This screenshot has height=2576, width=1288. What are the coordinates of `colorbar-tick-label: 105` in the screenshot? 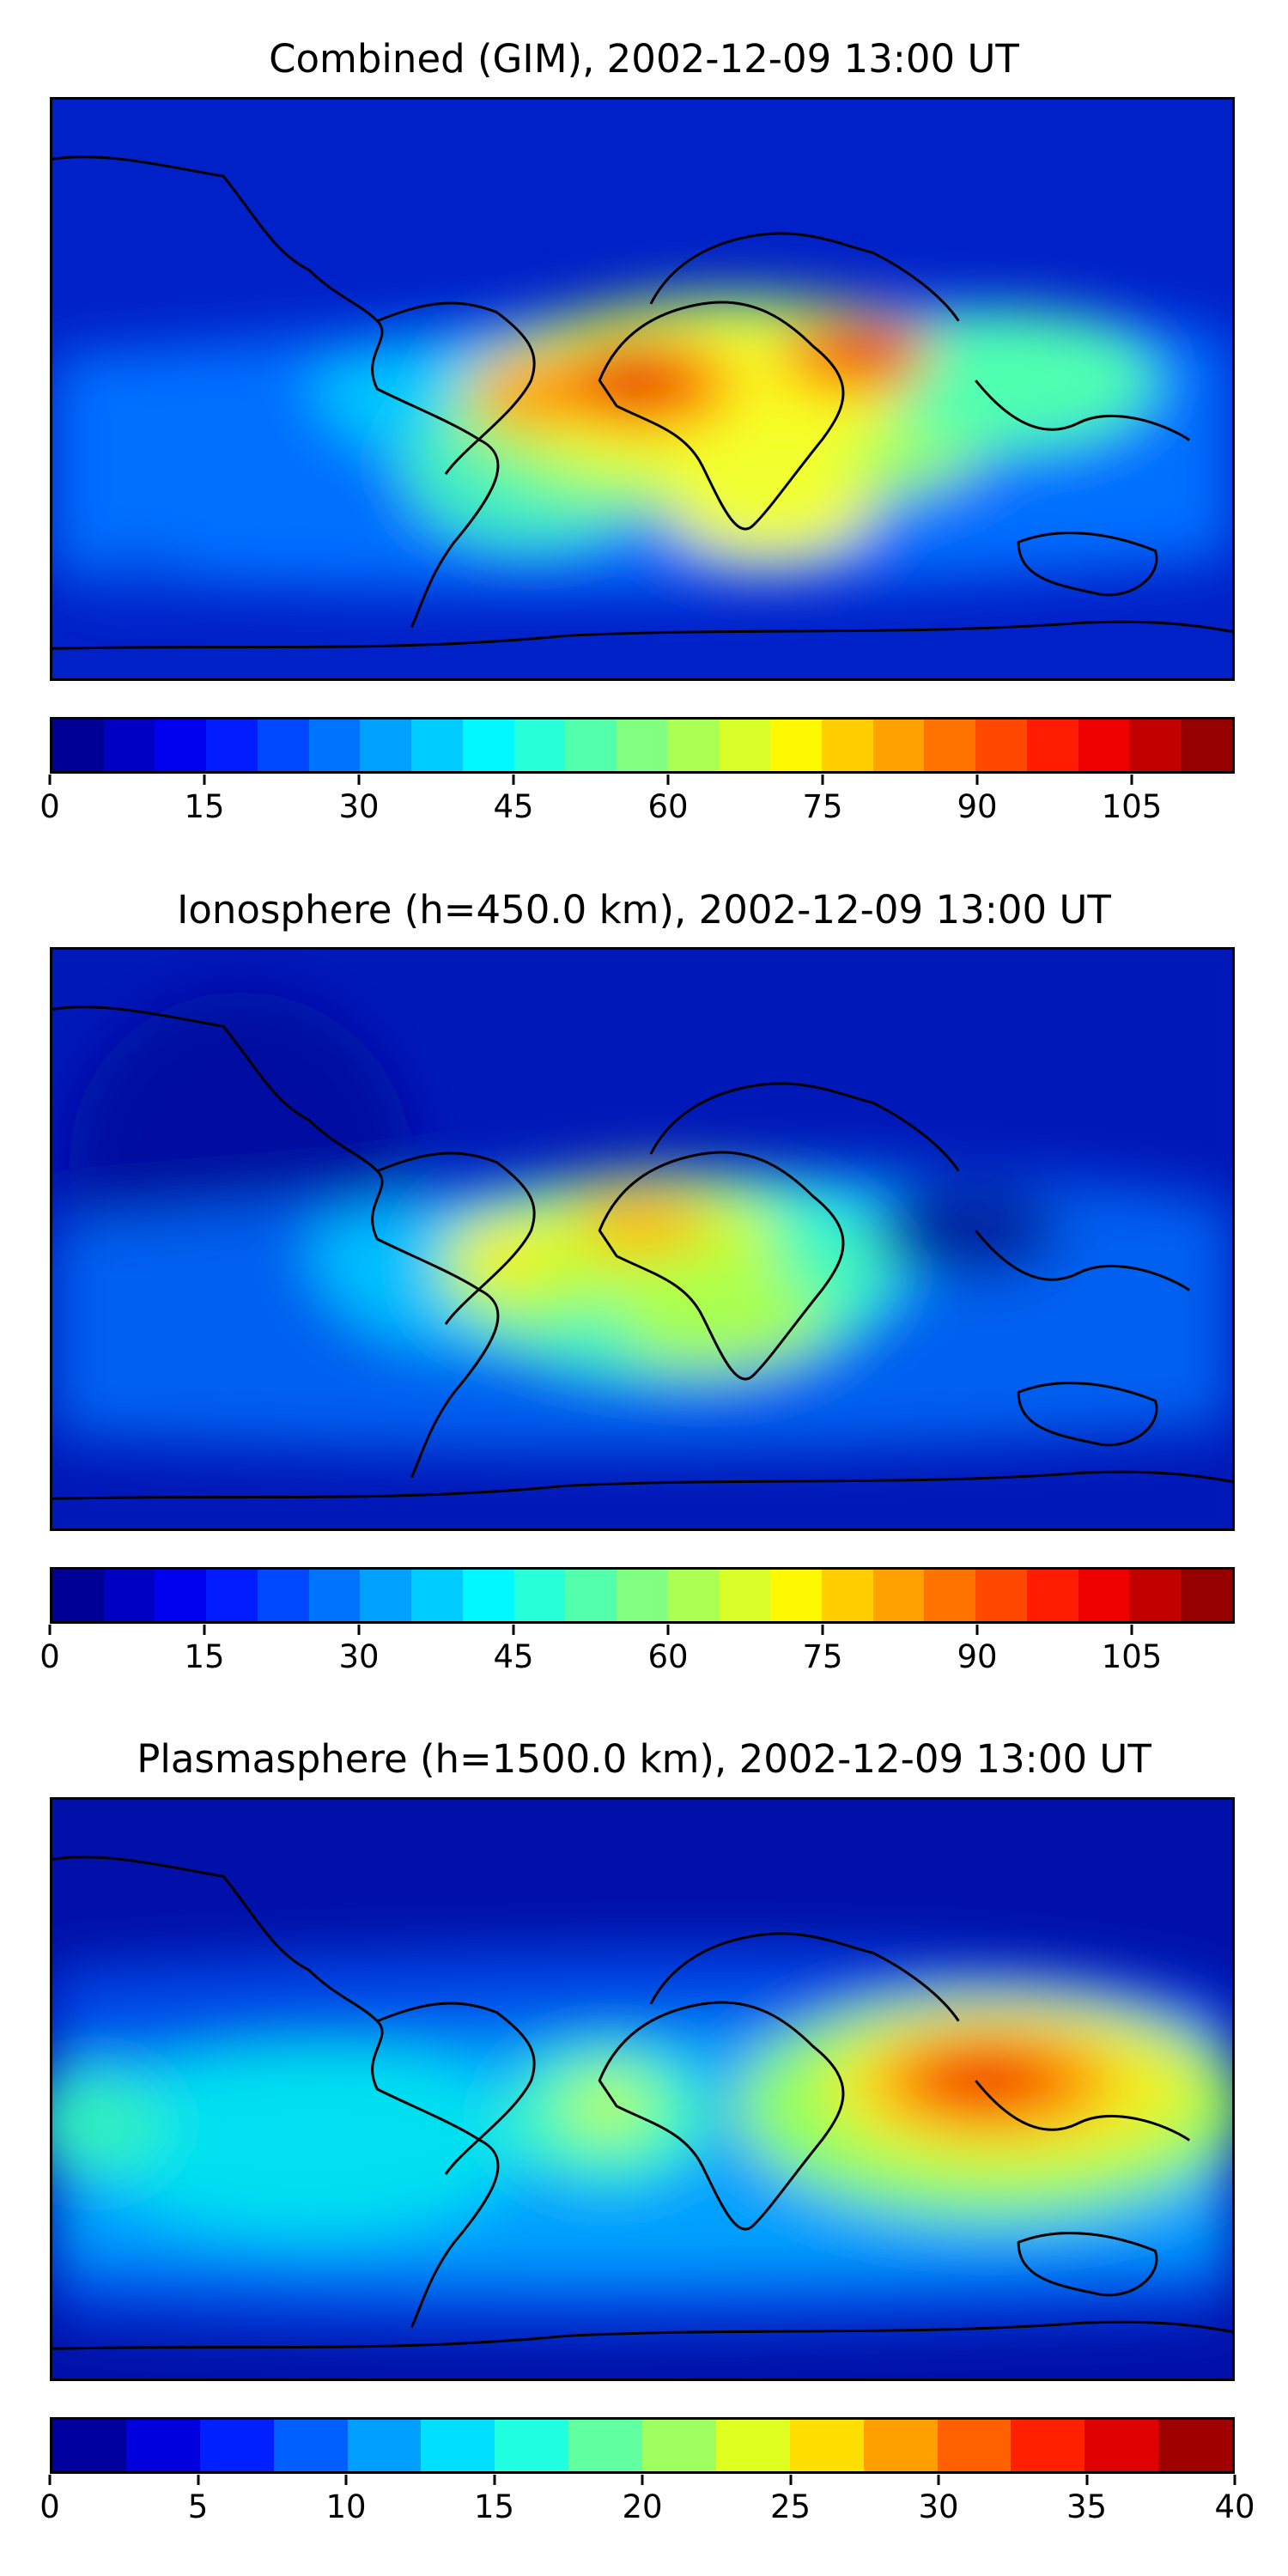 It's located at (1132, 806).